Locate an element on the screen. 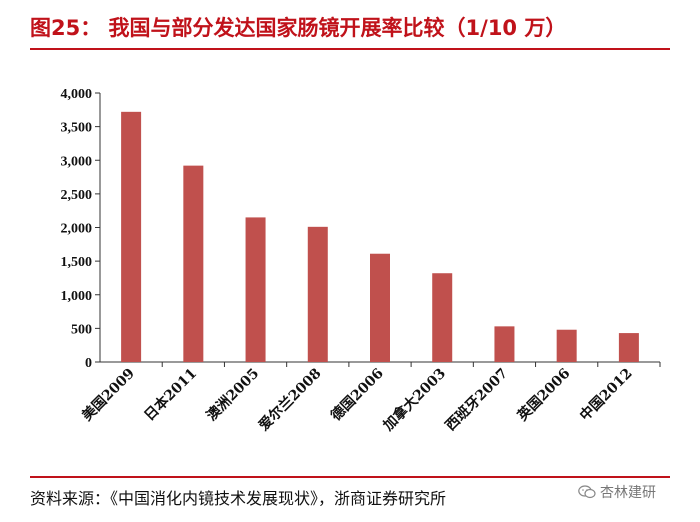 The width and height of the screenshot is (700, 522). y-tick-label: 1,500 is located at coordinates (77, 262).